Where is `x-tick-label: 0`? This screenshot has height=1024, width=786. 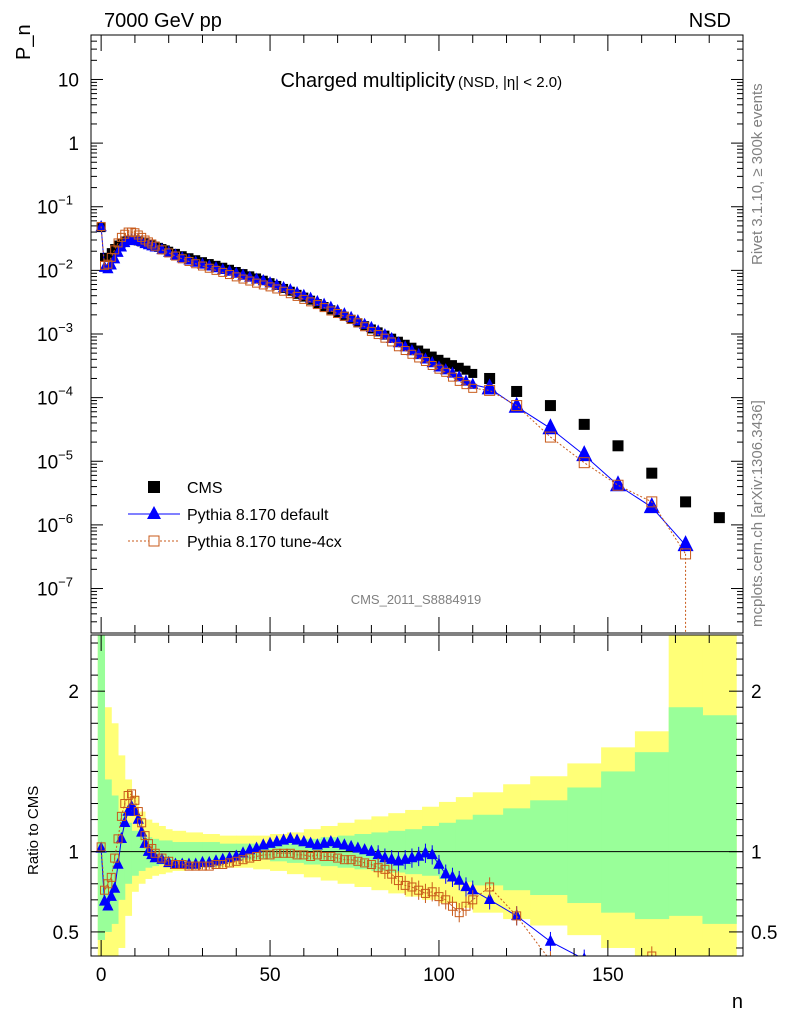 x-tick-label: 0 is located at coordinates (101, 975).